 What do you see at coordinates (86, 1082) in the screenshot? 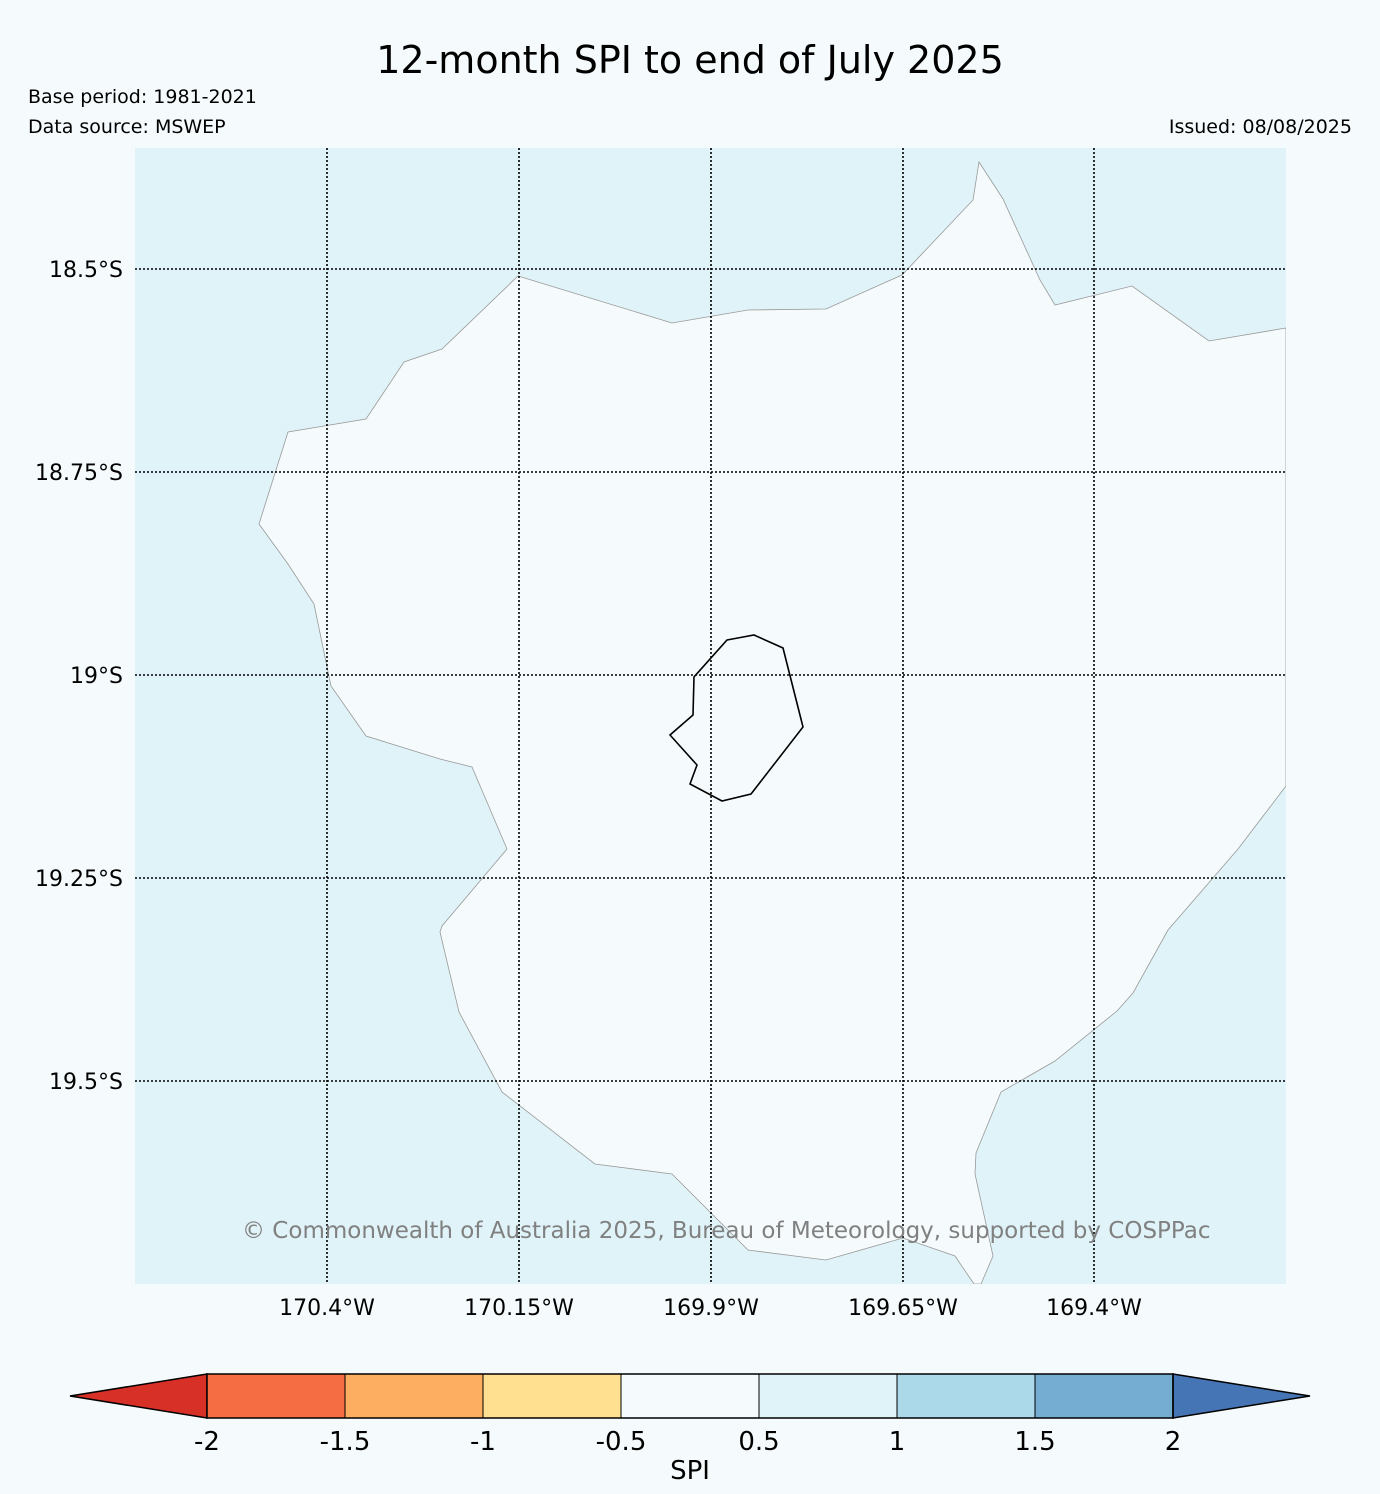
I see `lat-label-19-5: 19.5°S` at bounding box center [86, 1082].